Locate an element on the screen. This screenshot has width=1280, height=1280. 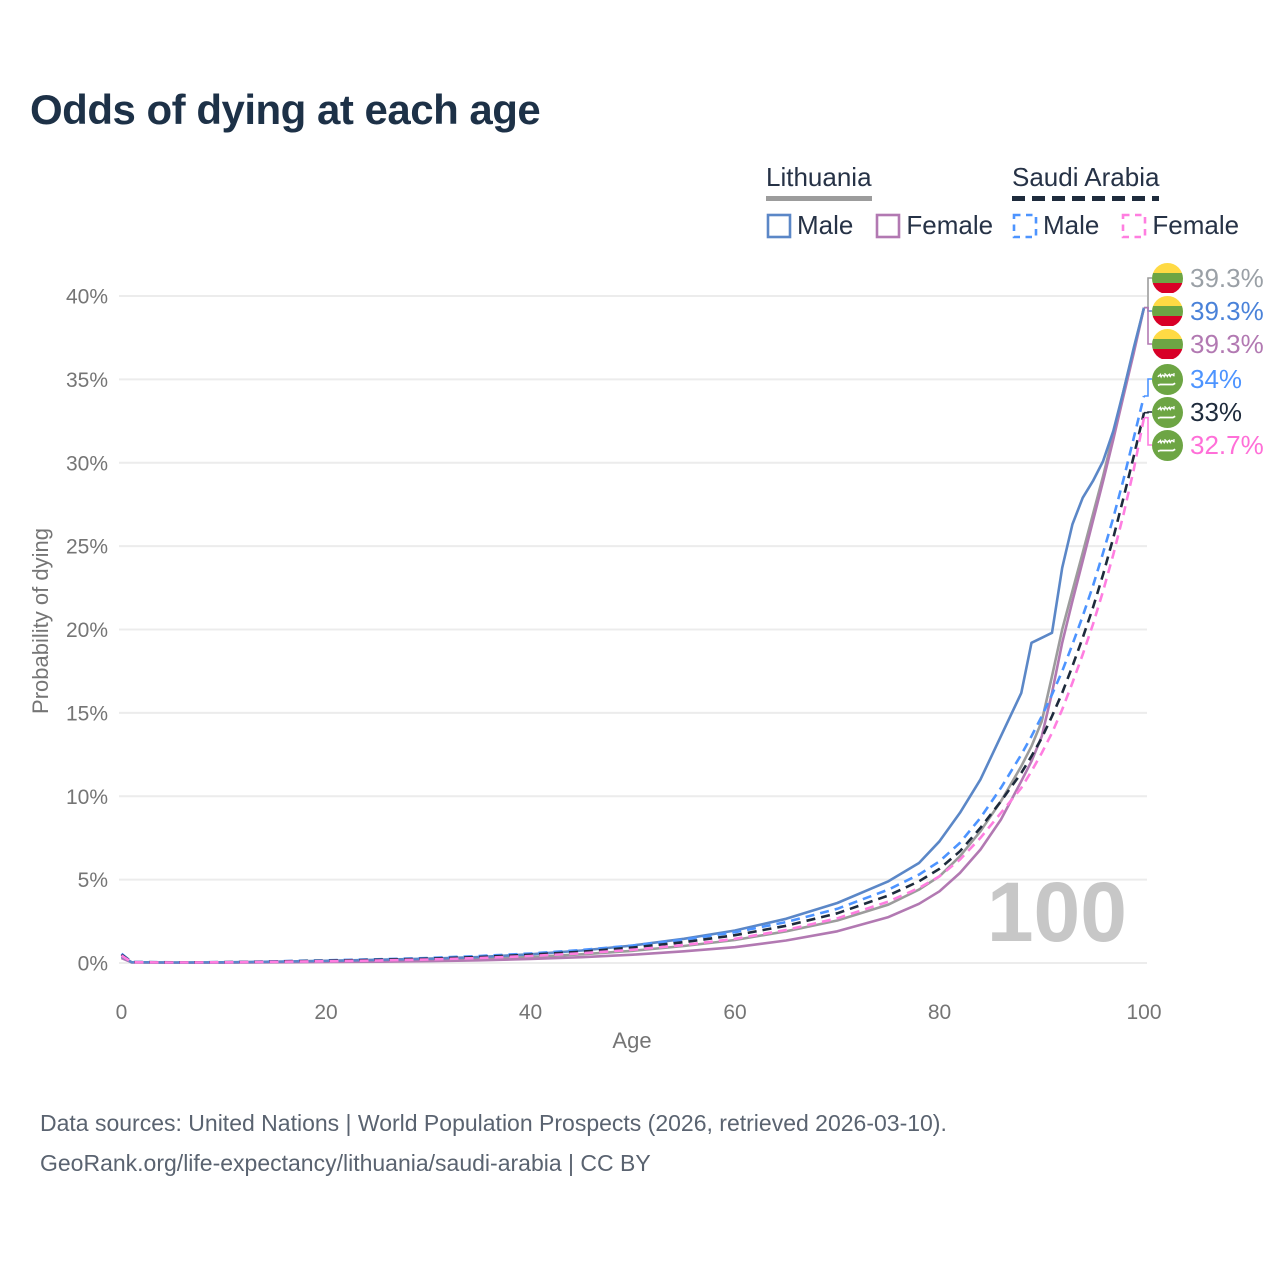
end-label-lithuania-total: 39.3% is located at coordinates (1208, 278).